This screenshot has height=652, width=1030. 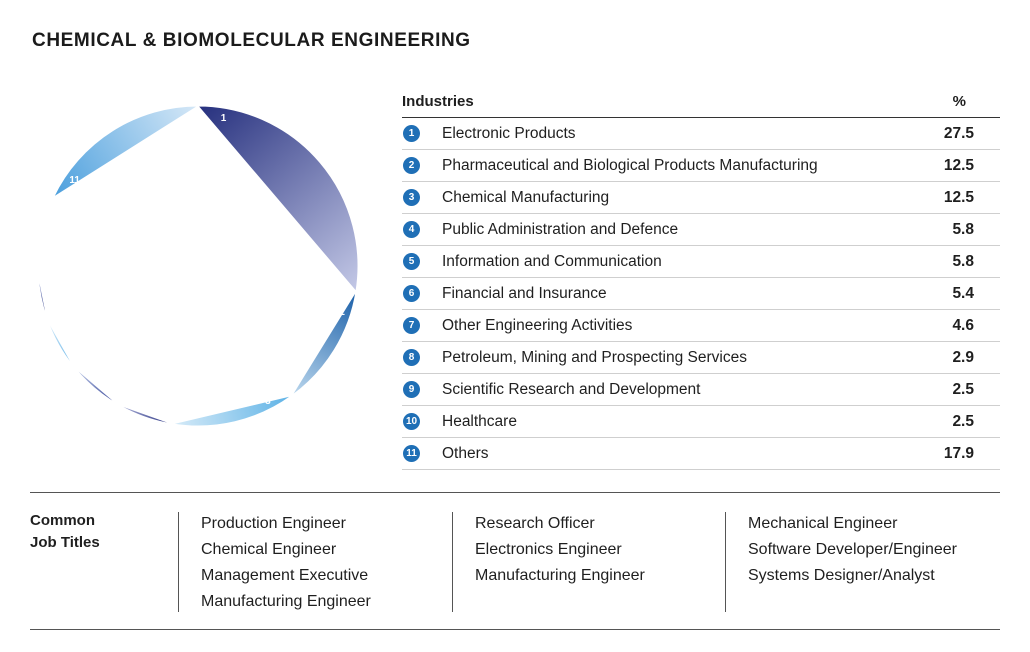 What do you see at coordinates (47, 264) in the screenshot?
I see `pie-slice-label-8: 8` at bounding box center [47, 264].